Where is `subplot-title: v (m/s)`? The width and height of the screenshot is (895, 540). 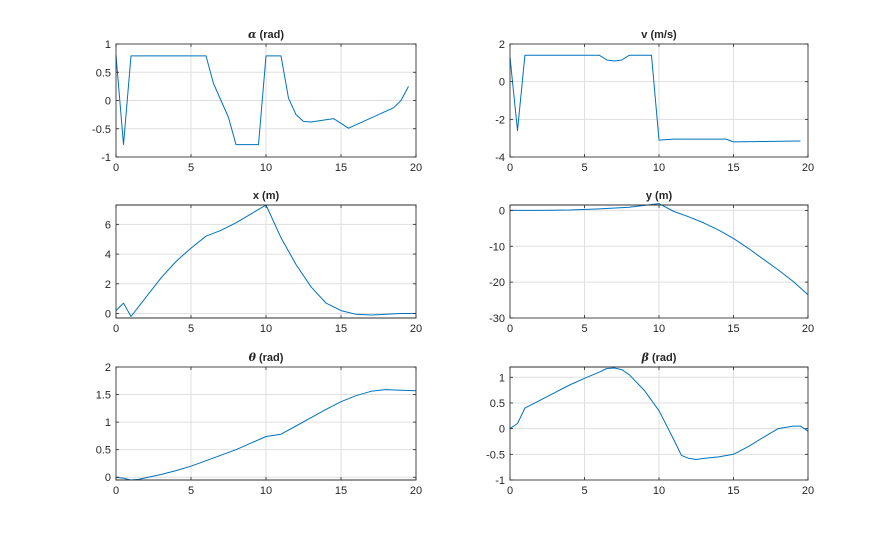 subplot-title: v (m/s) is located at coordinates (659, 35).